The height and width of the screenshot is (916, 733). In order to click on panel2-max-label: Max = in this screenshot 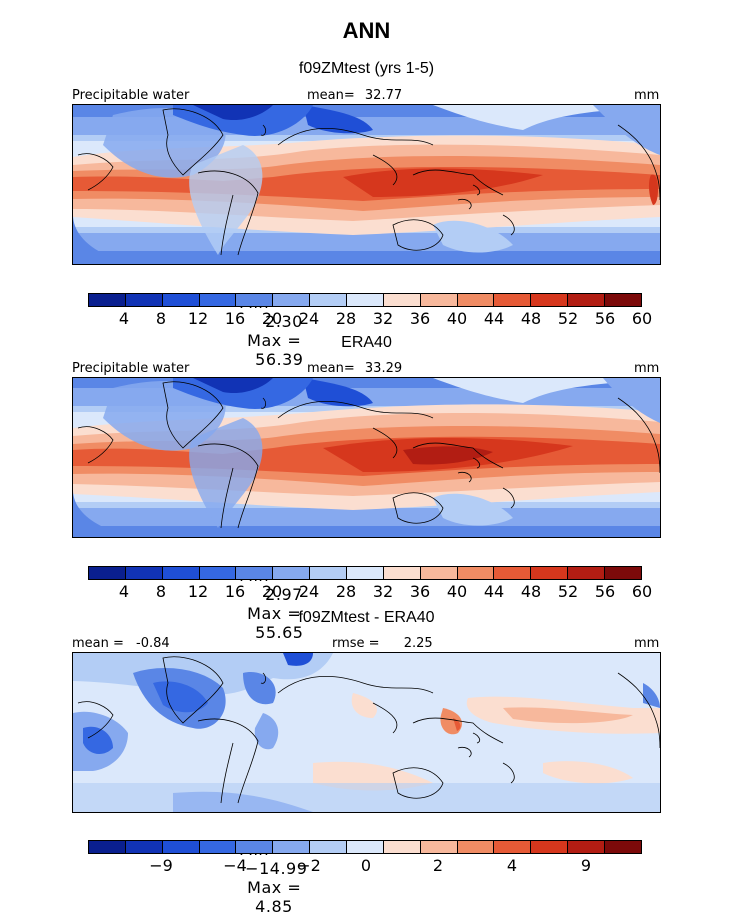, I will do `click(274, 613)`.